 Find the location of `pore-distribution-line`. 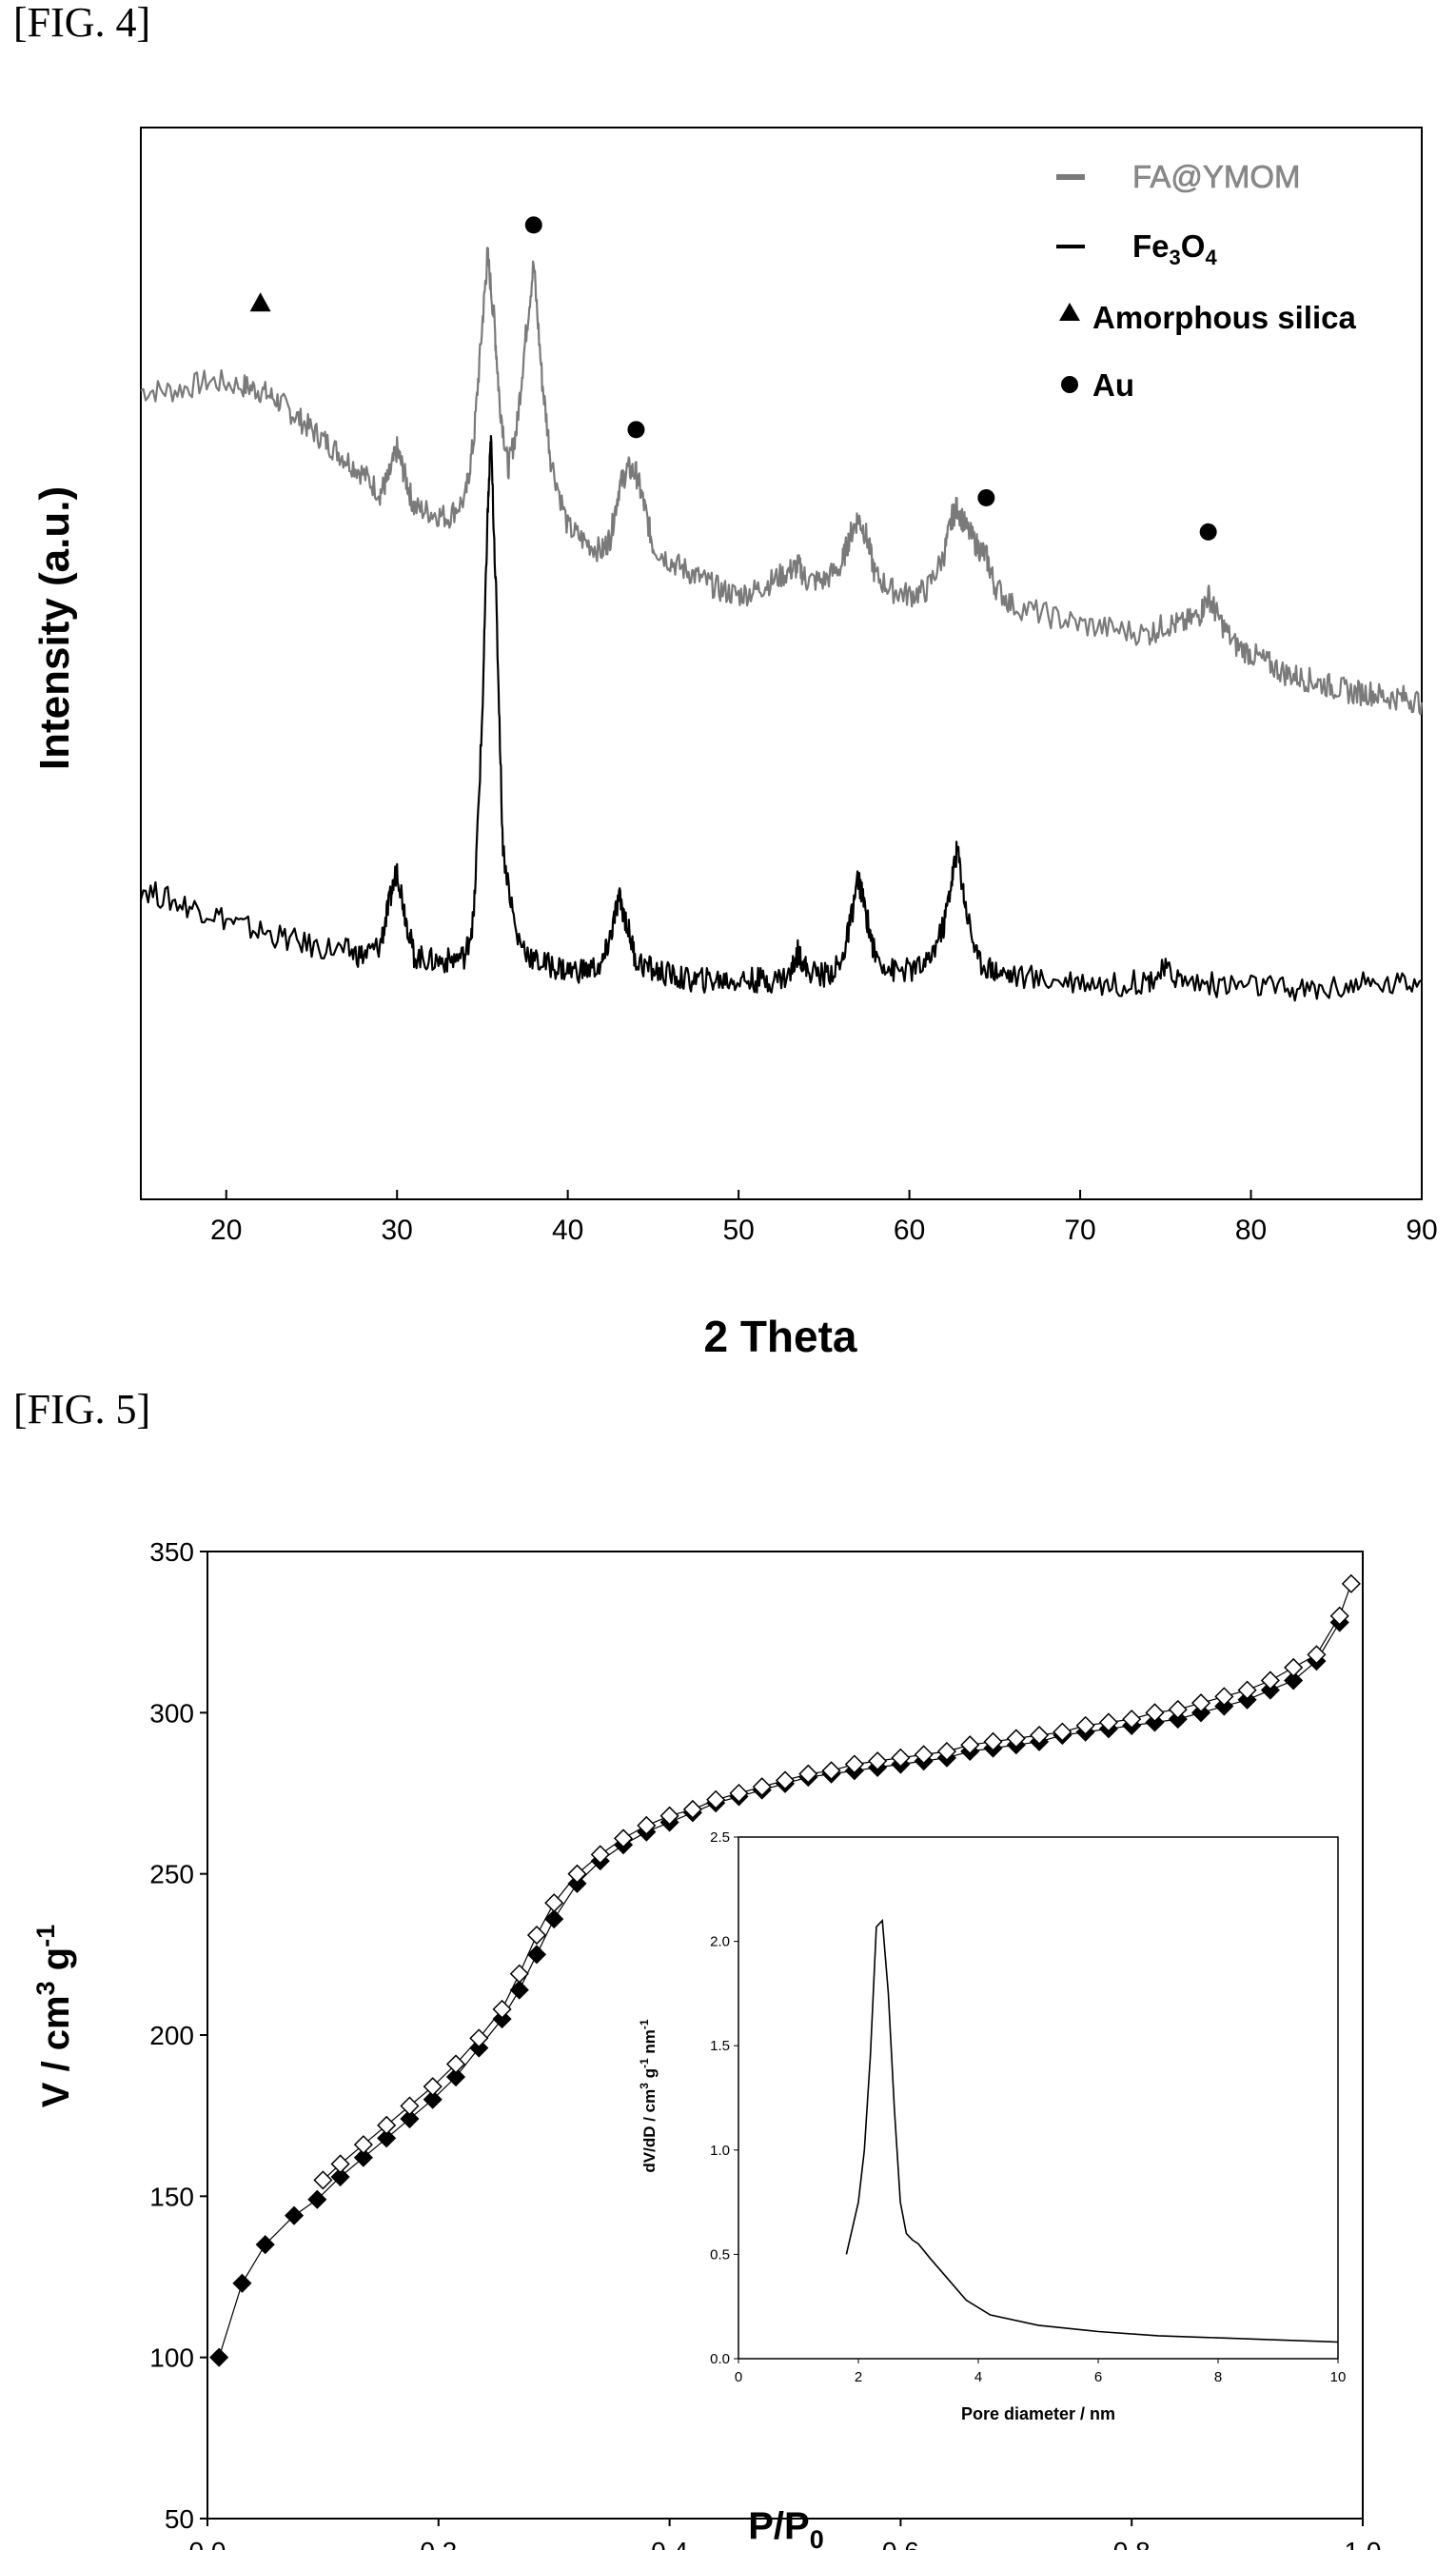

pore-distribution-line is located at coordinates (1092, 2130).